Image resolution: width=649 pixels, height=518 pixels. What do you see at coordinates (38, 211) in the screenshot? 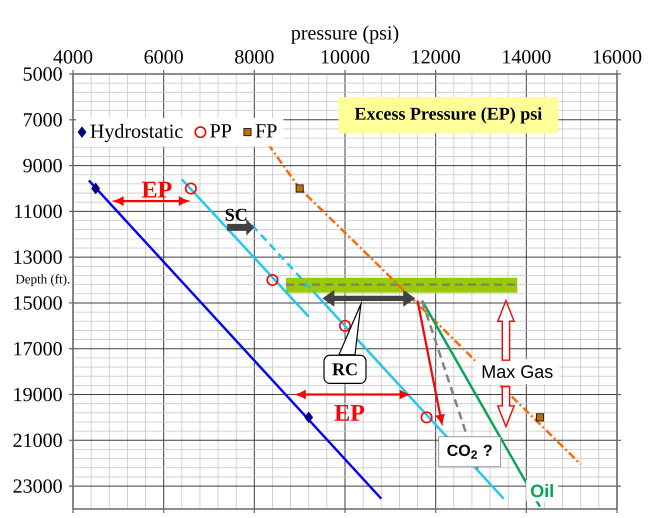
I see `y-tick-label: 11000` at bounding box center [38, 211].